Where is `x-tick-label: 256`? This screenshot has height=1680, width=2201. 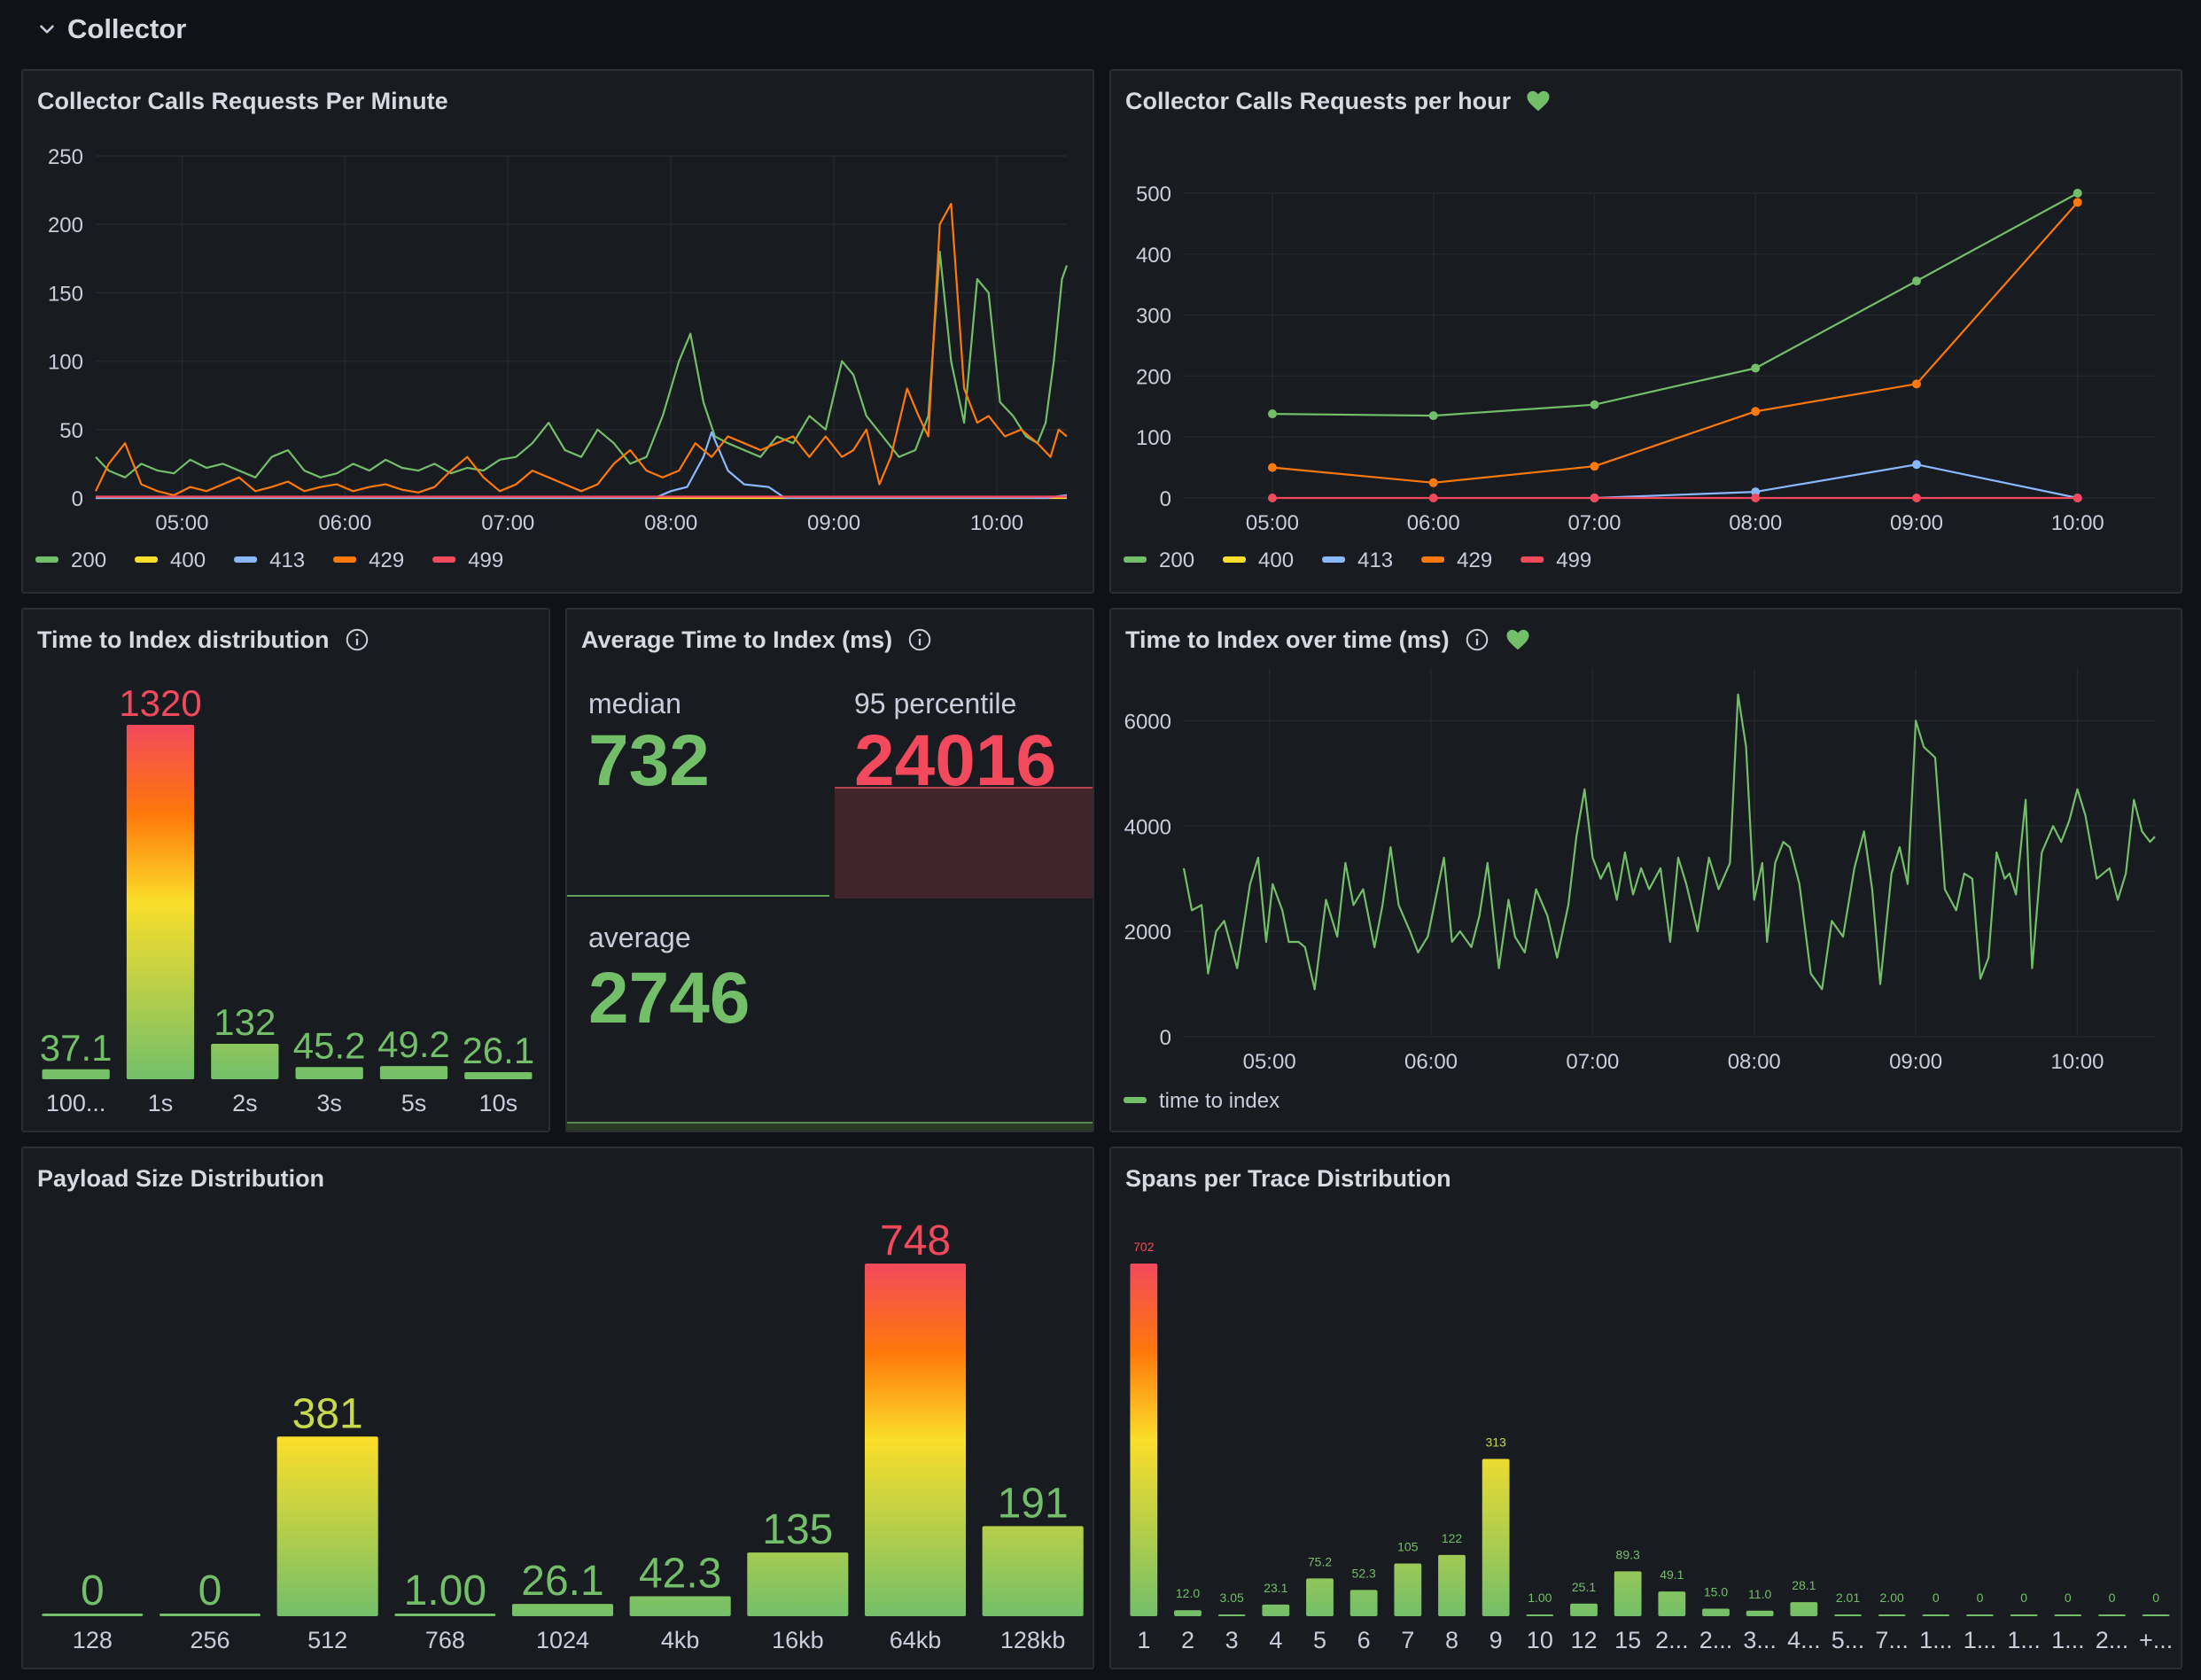 x-tick-label: 256 is located at coordinates (210, 1640).